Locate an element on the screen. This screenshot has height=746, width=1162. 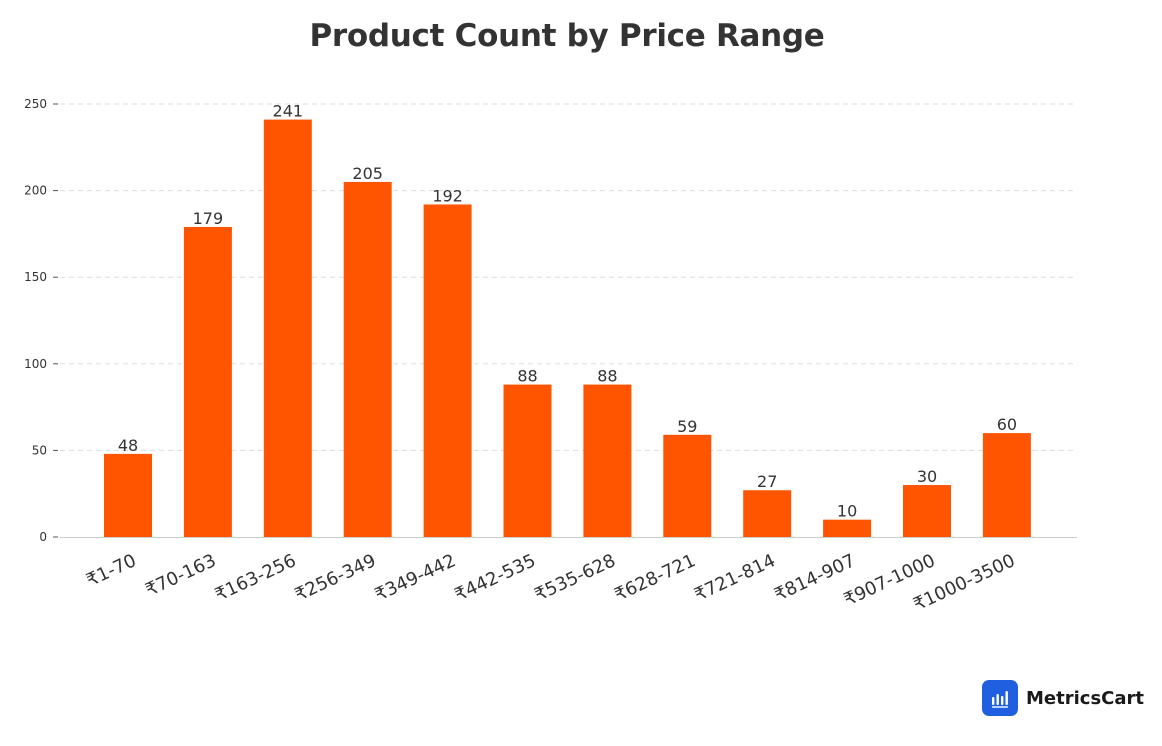
bar-value-label: 48 is located at coordinates (128, 445).